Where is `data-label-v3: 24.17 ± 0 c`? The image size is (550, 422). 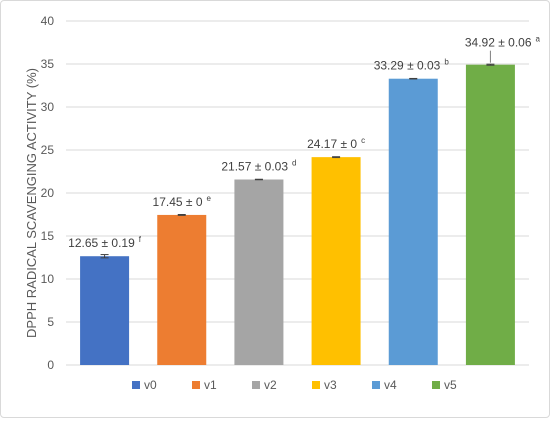 data-label-v3: 24.17 ± 0 c is located at coordinates (336, 143).